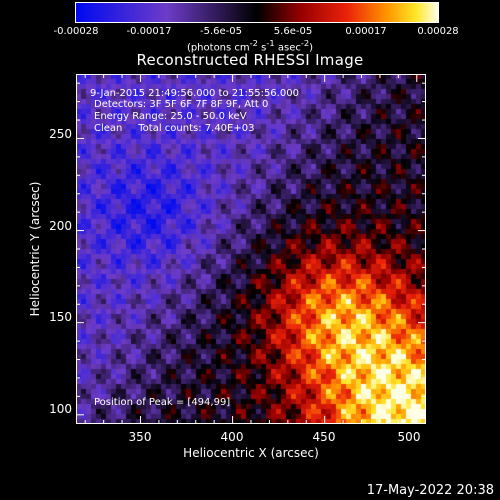 The width and height of the screenshot is (500, 500). I want to click on annotation-time-range: 9-Jan-2015 21:49:56.000 to 21:55:56.000, so click(194, 93).